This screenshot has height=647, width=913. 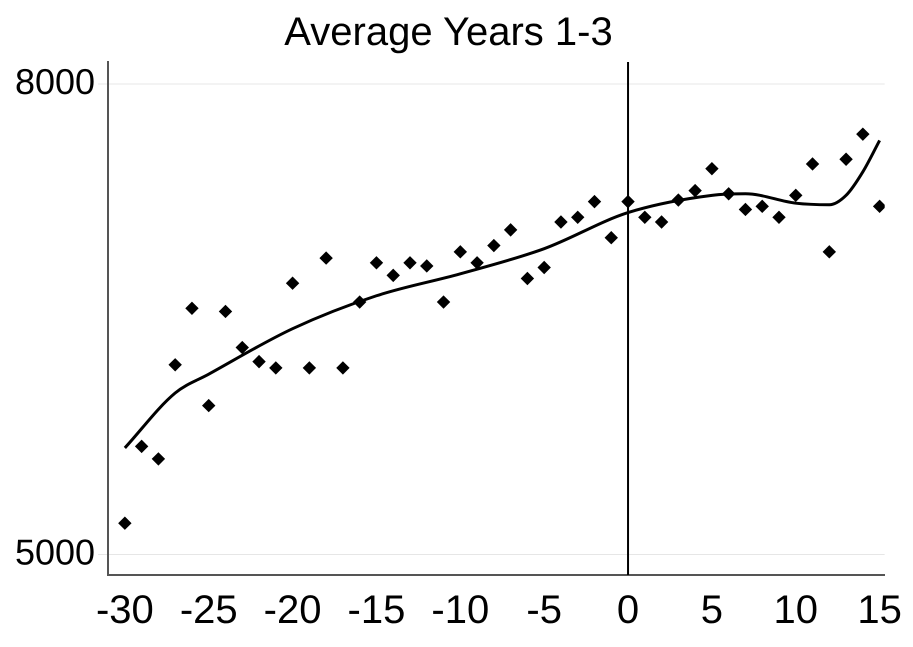 What do you see at coordinates (460, 610) in the screenshot?
I see `x-tick-label: -10` at bounding box center [460, 610].